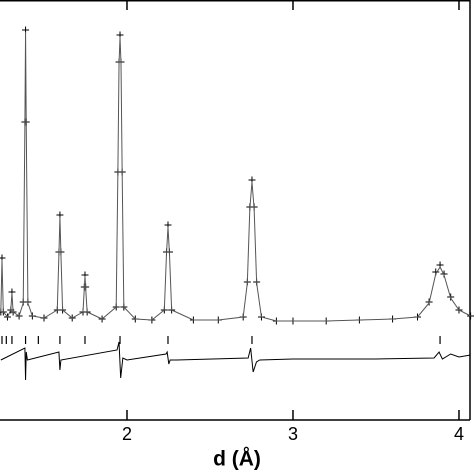 The height and width of the screenshot is (474, 474). Describe the element at coordinates (459, 434) in the screenshot. I see `x-tick-label: 4` at that location.